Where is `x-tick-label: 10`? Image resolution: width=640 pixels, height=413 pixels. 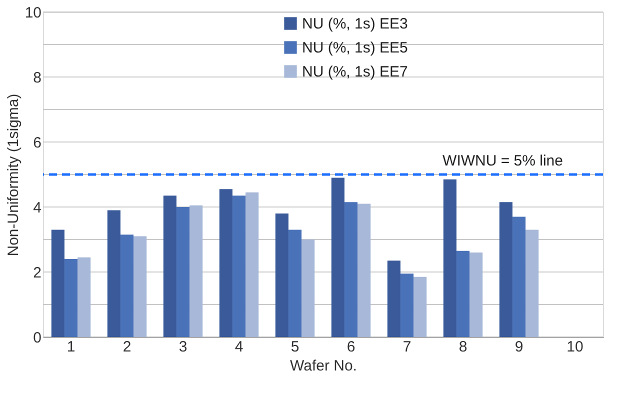
x-tick-label: 10 is located at coordinates (575, 347).